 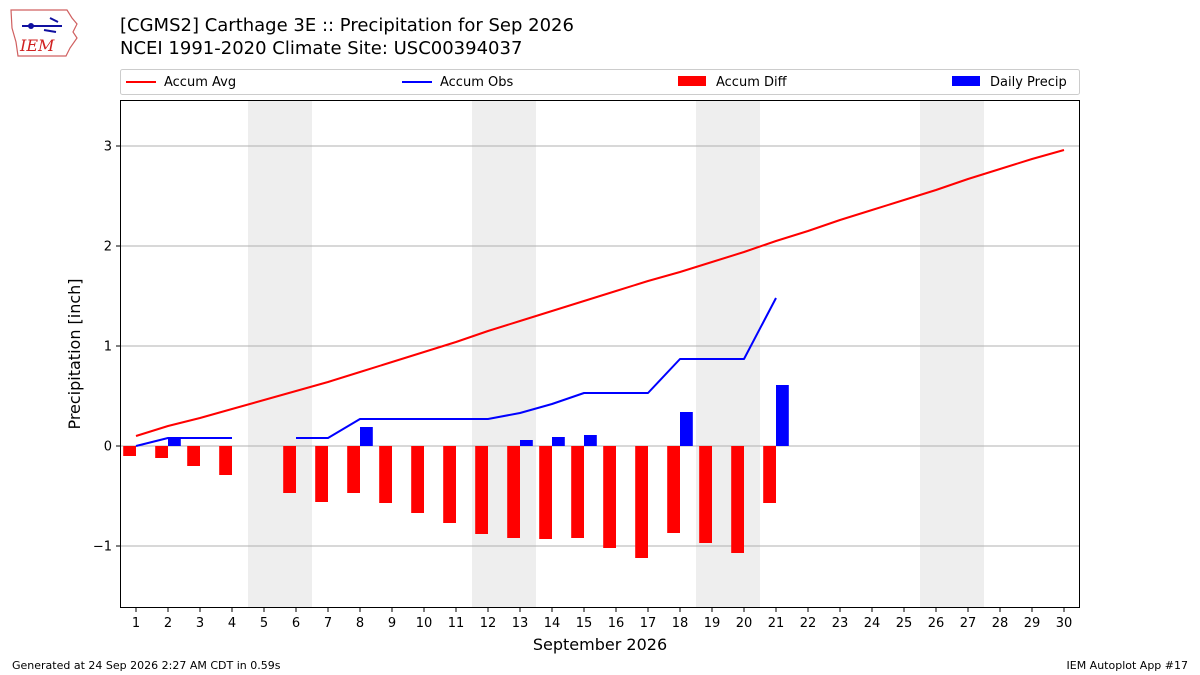 What do you see at coordinates (168, 623) in the screenshot?
I see `x-tick-label: 2` at bounding box center [168, 623].